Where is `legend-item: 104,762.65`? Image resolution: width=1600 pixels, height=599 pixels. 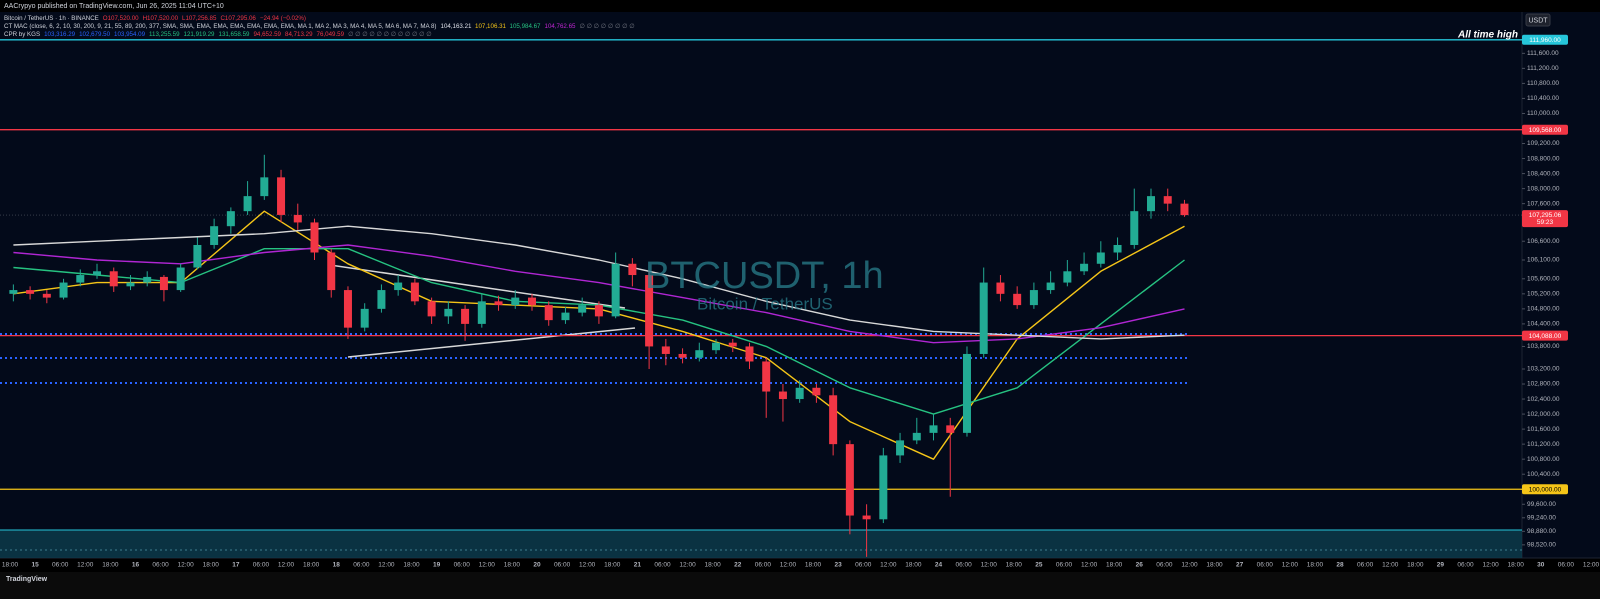 legend-item: 104,762.65 is located at coordinates (561, 26).